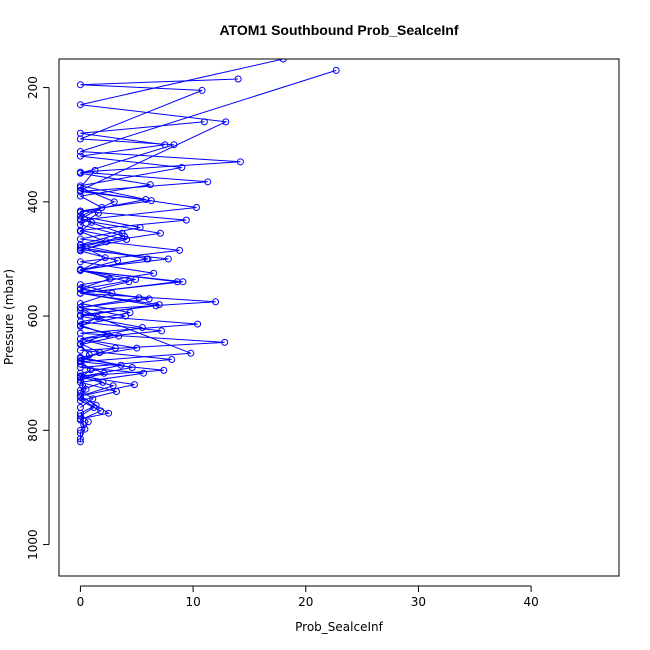 This screenshot has width=650, height=650. What do you see at coordinates (33, 87) in the screenshot?
I see `y-tick-label: 200` at bounding box center [33, 87].